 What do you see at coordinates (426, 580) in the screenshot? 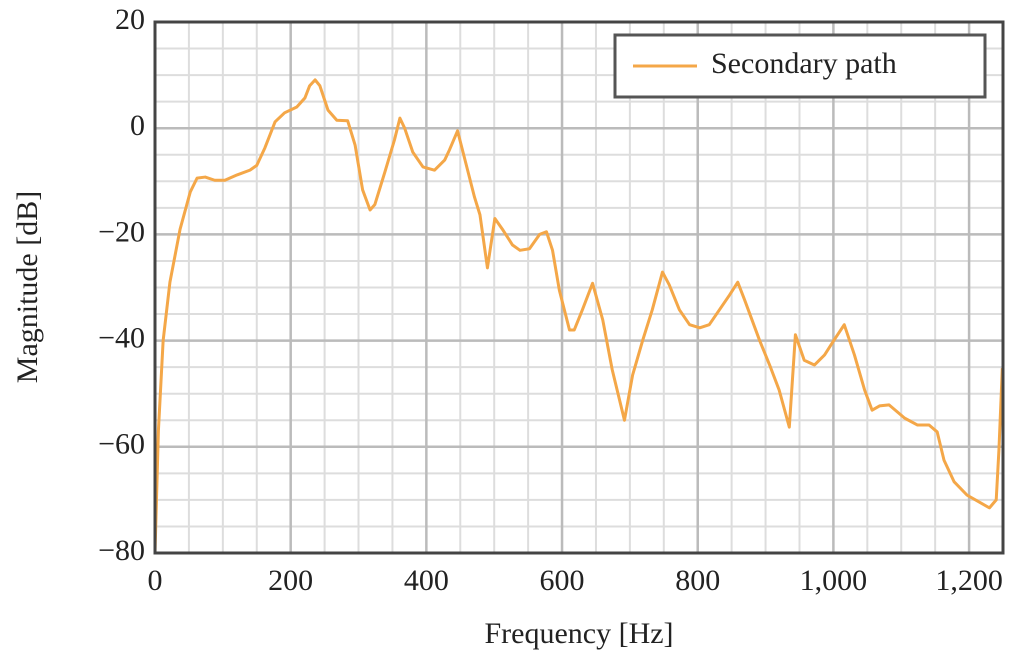
I see `x-tick-label: 400` at bounding box center [426, 580].